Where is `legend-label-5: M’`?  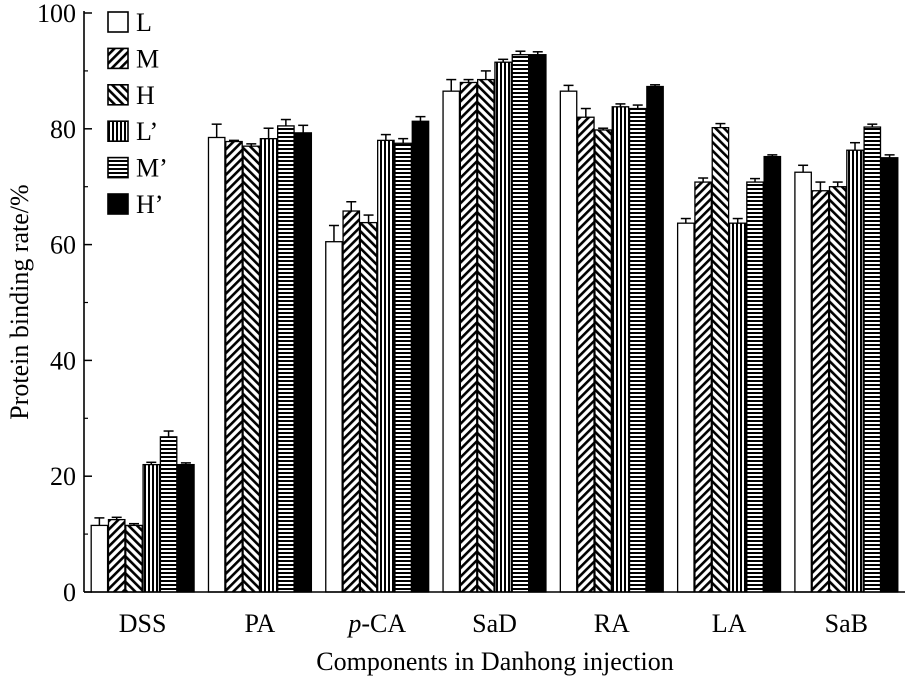
legend-label-5: M’ is located at coordinates (152, 168).